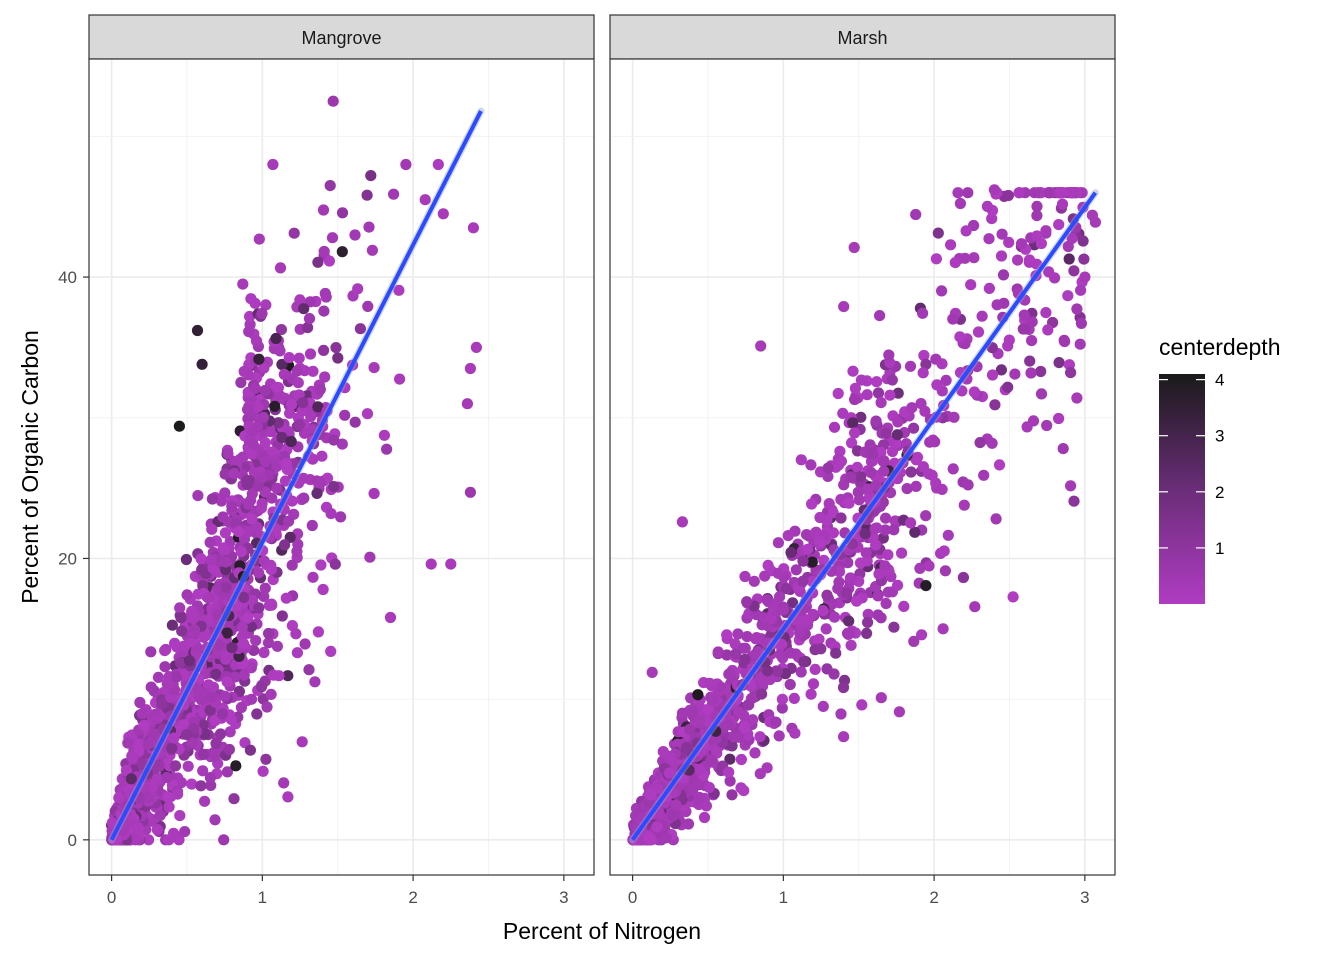 The image size is (1344, 960). Describe the element at coordinates (1219, 380) in the screenshot. I see `legend-label: 4` at that location.